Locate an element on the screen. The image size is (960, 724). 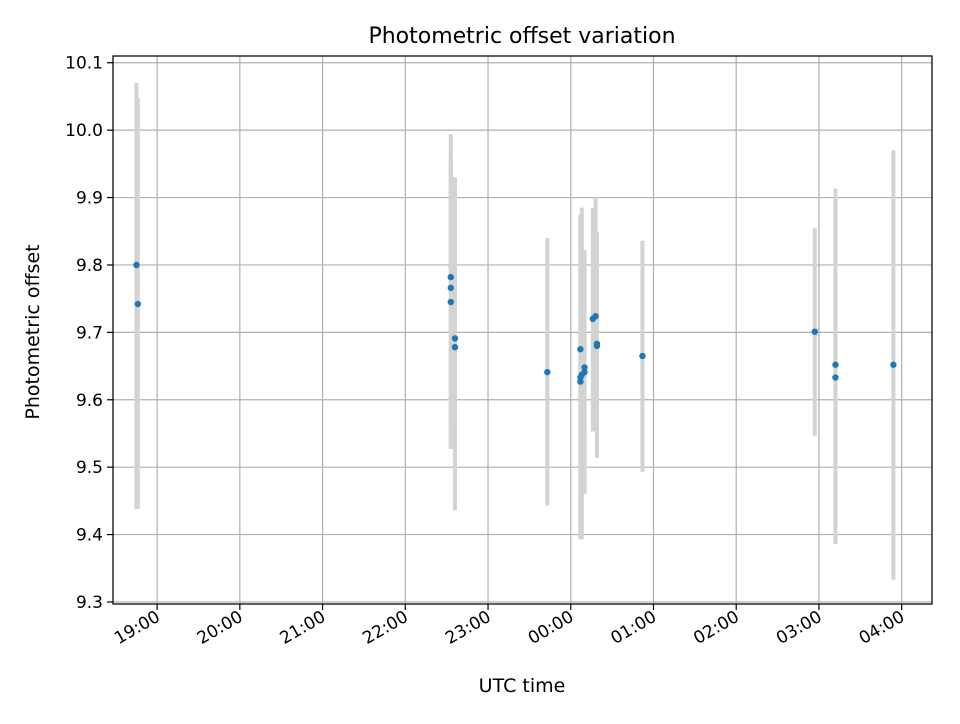
y-tick-label: 9.9 is located at coordinates (89, 199).